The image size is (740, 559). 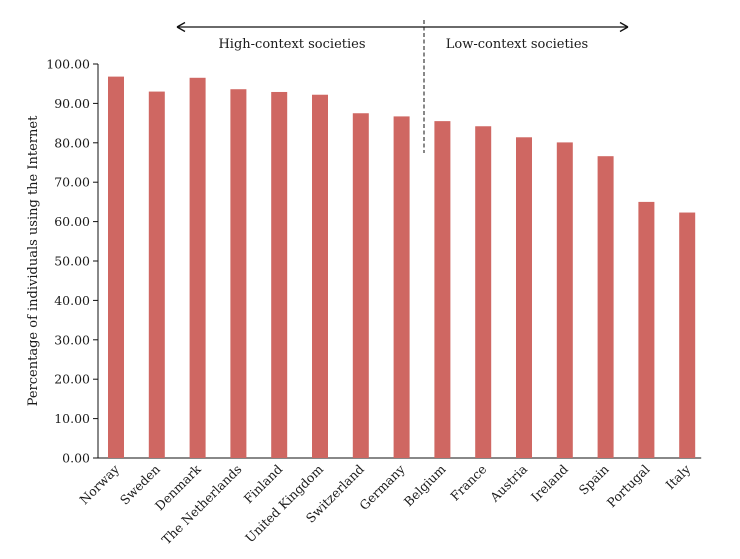 What do you see at coordinates (628, 486) in the screenshot?
I see `x-tick-label: Portugal` at bounding box center [628, 486].